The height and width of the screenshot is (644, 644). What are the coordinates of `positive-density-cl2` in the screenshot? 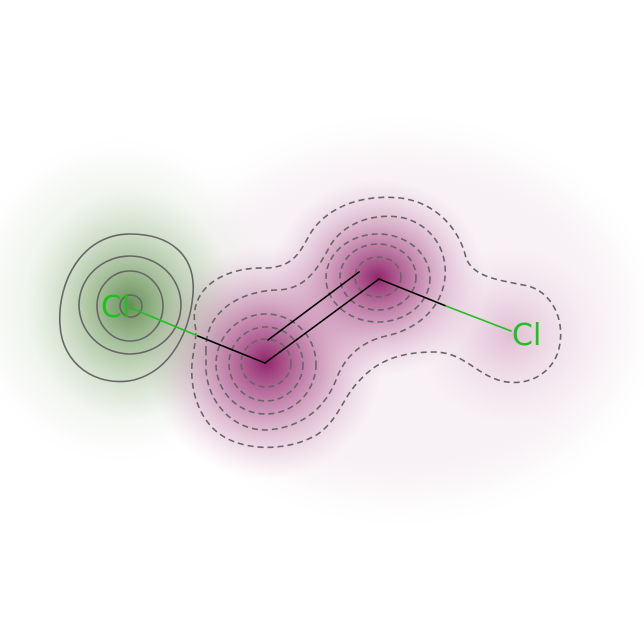 It's located at (510, 335).